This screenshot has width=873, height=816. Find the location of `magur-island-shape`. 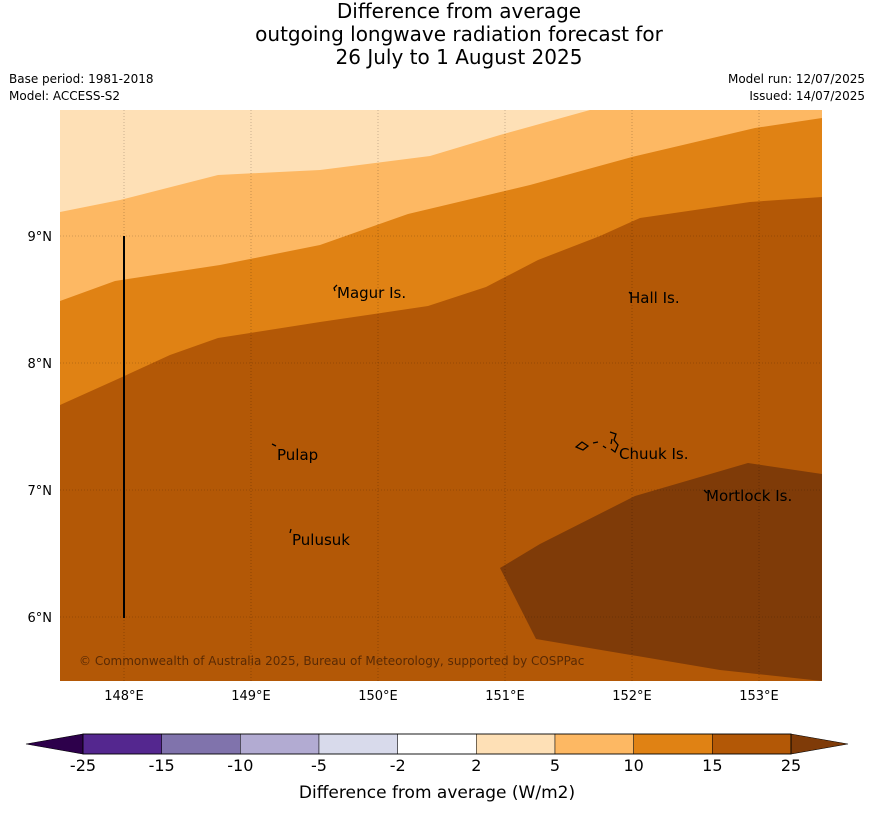

magur-island-shape is located at coordinates (335, 288).